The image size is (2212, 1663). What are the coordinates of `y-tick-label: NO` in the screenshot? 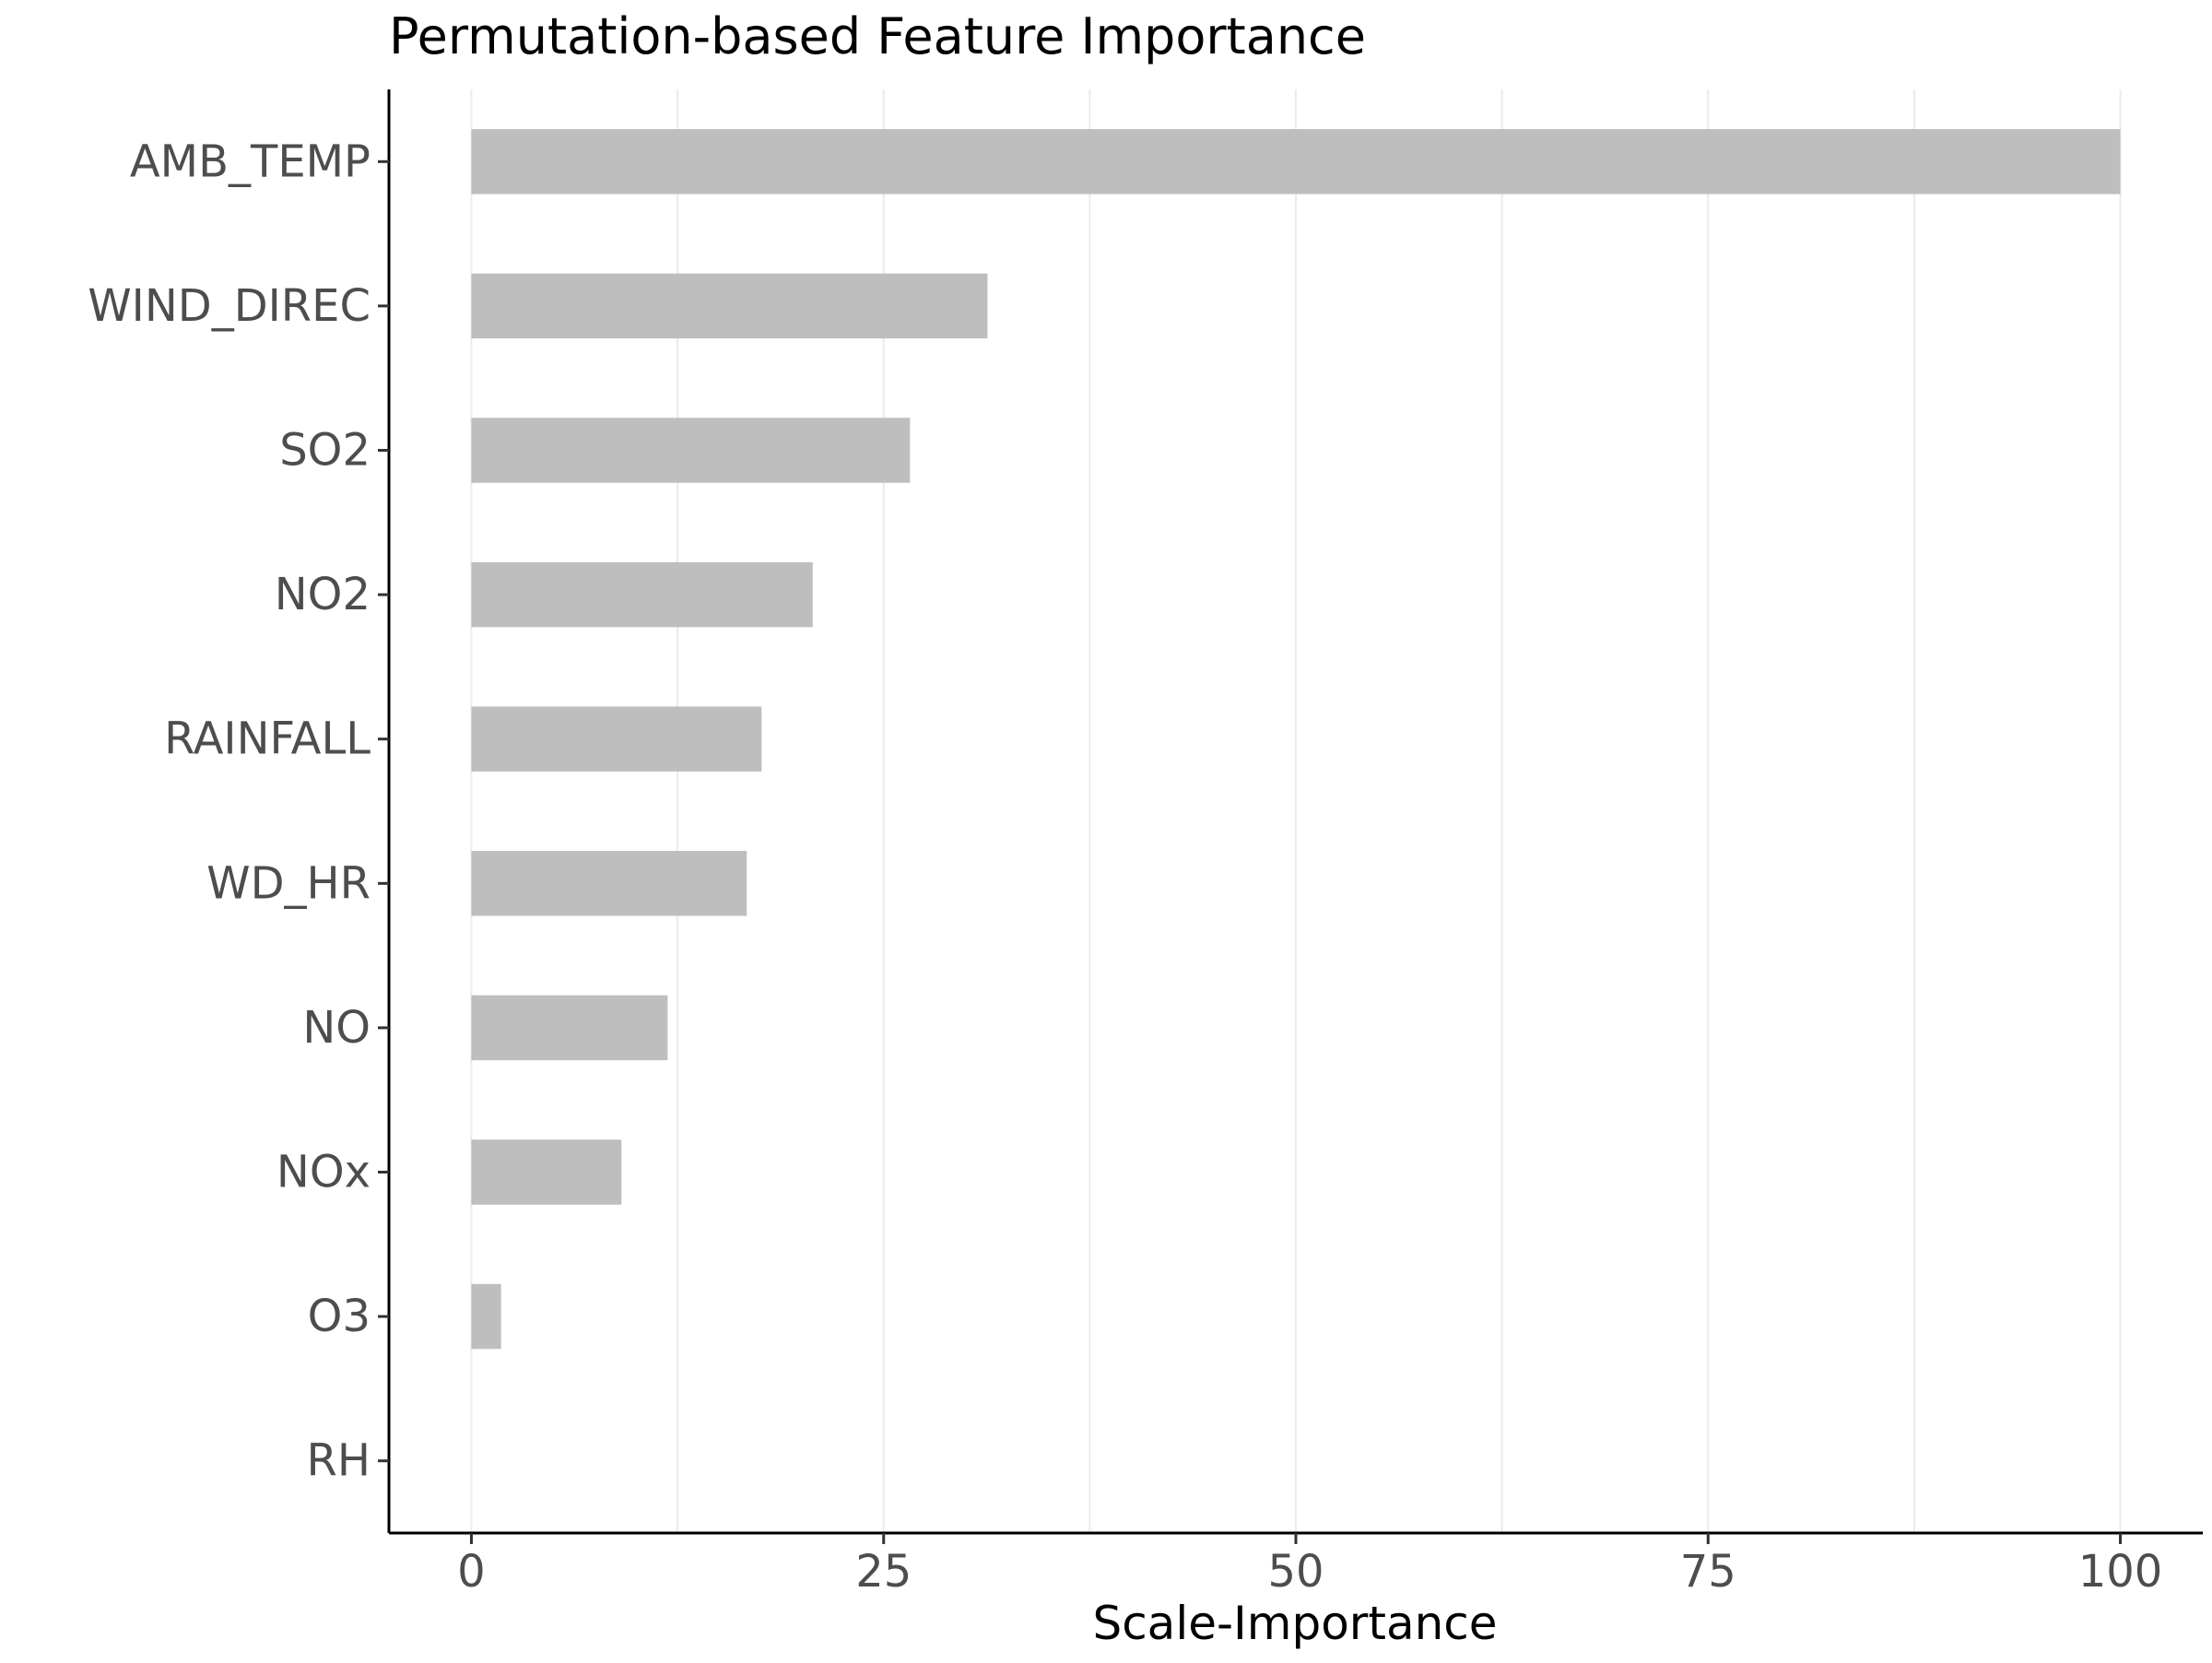 It's located at (336, 1028).